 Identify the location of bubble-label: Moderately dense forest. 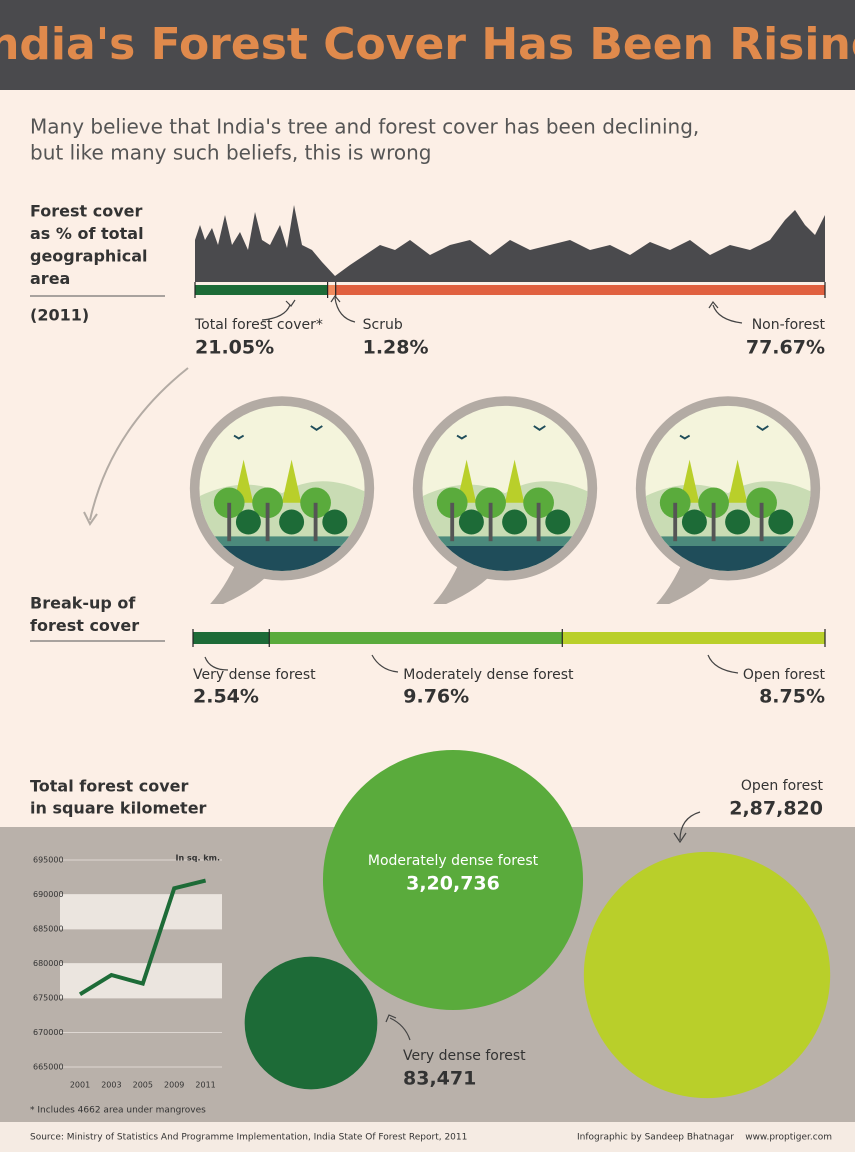
(453, 861).